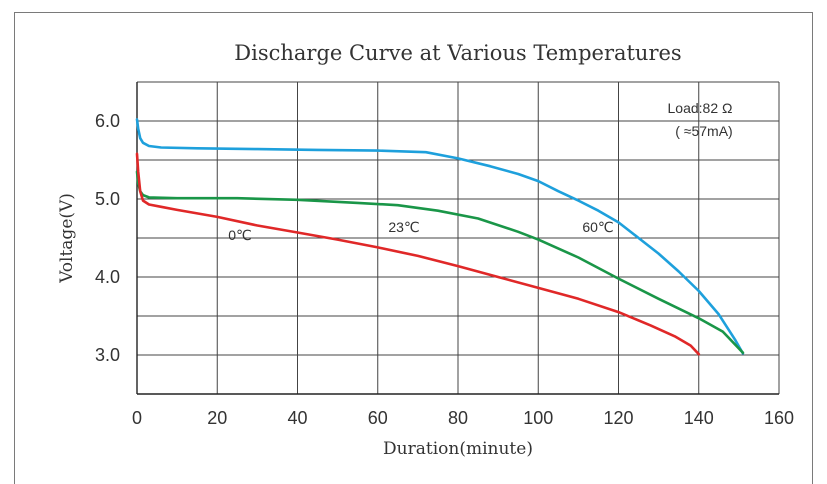 Image resolution: width=827 pixels, height=484 pixels. Describe the element at coordinates (699, 418) in the screenshot. I see `x-tick-label: 140` at that location.